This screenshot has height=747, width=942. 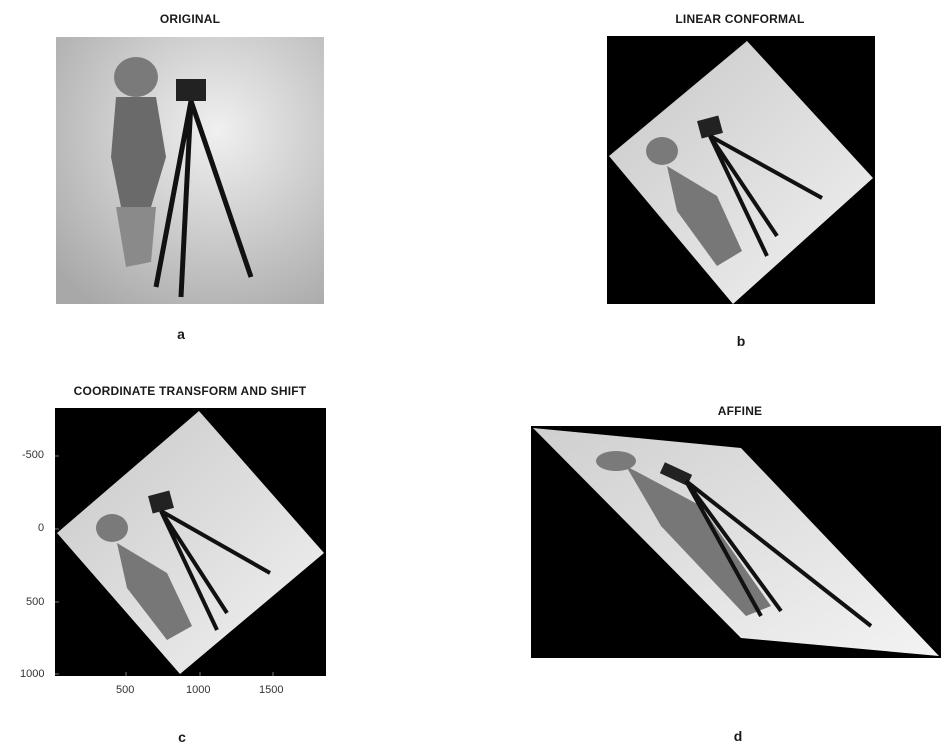 I want to click on y-tick-label: 0, so click(x=41, y=528).